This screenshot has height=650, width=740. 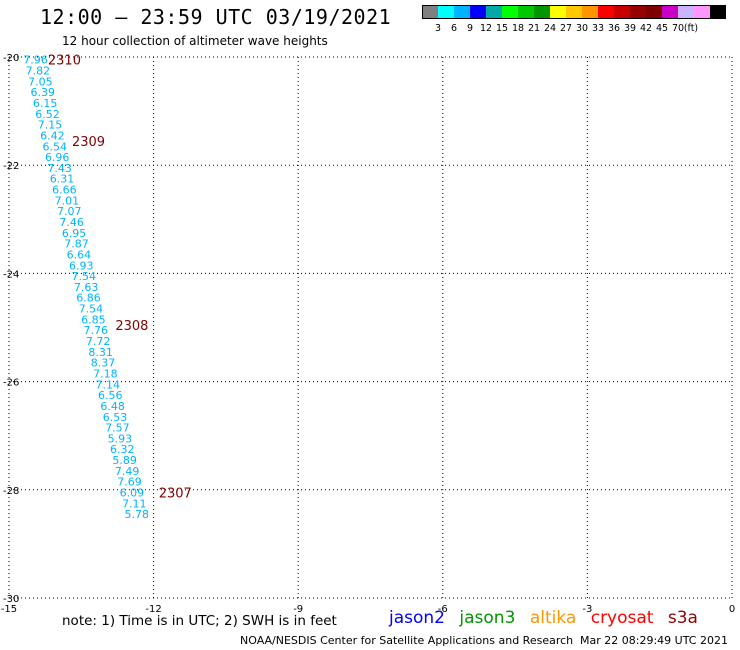 What do you see at coordinates (81, 265) in the screenshot?
I see `wave-height-value: 6.93` at bounding box center [81, 265].